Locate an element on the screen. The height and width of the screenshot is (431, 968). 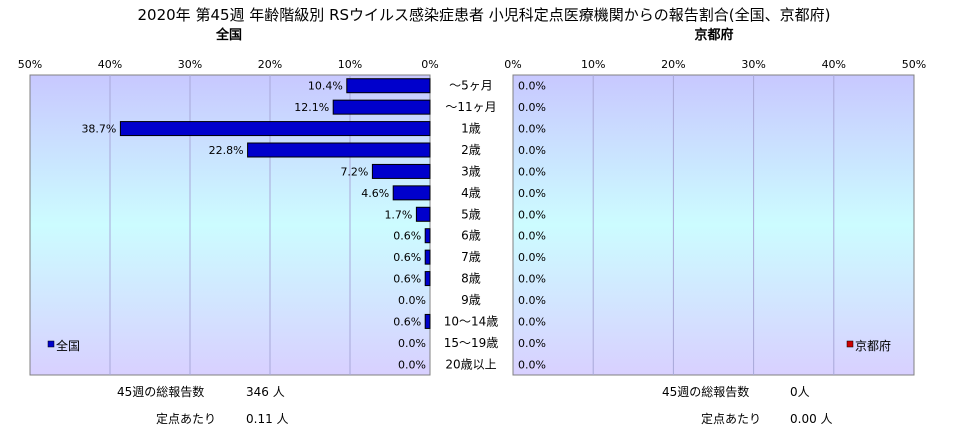
left-value-label: 1.7% is located at coordinates (398, 214).